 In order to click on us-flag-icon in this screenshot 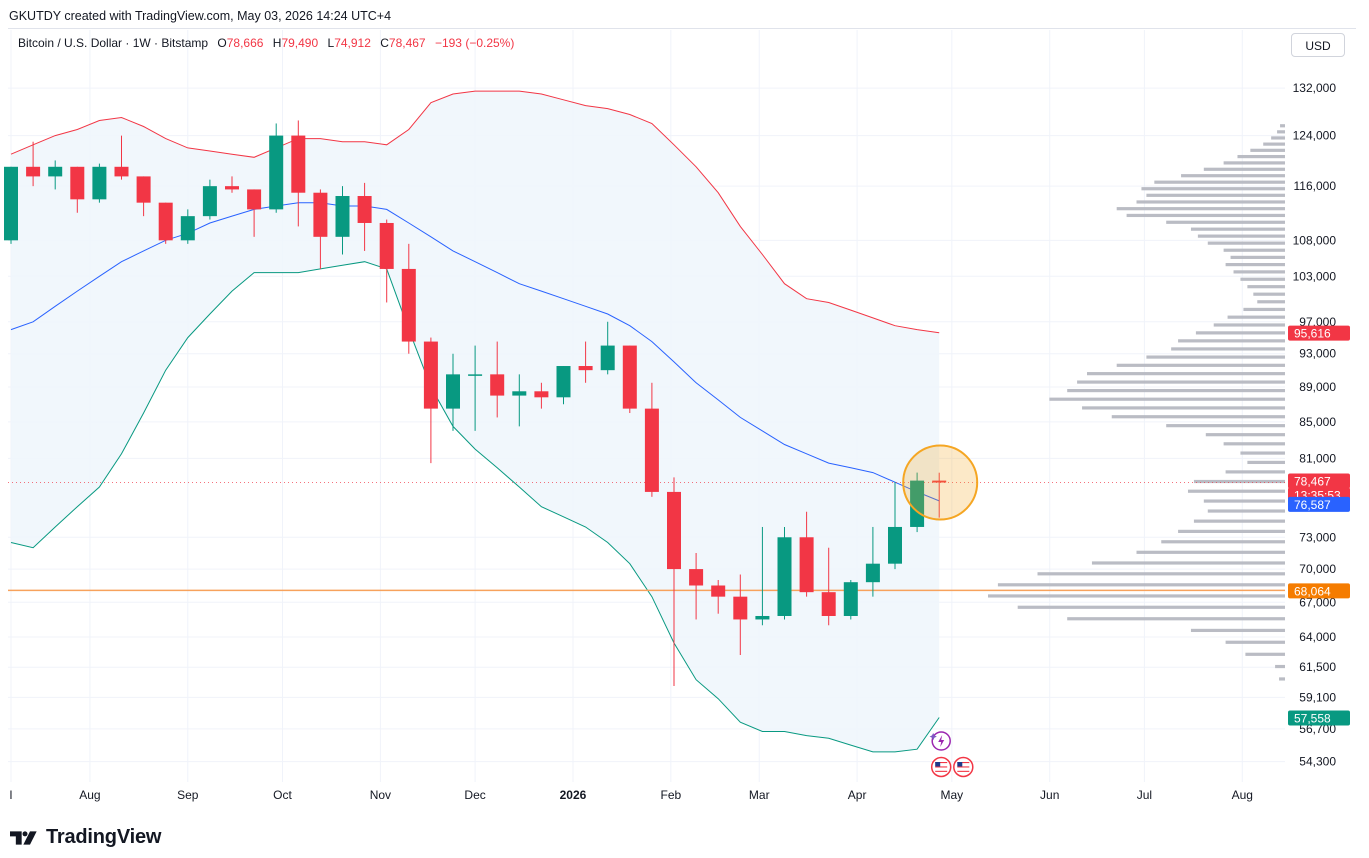, I will do `click(963, 767)`.